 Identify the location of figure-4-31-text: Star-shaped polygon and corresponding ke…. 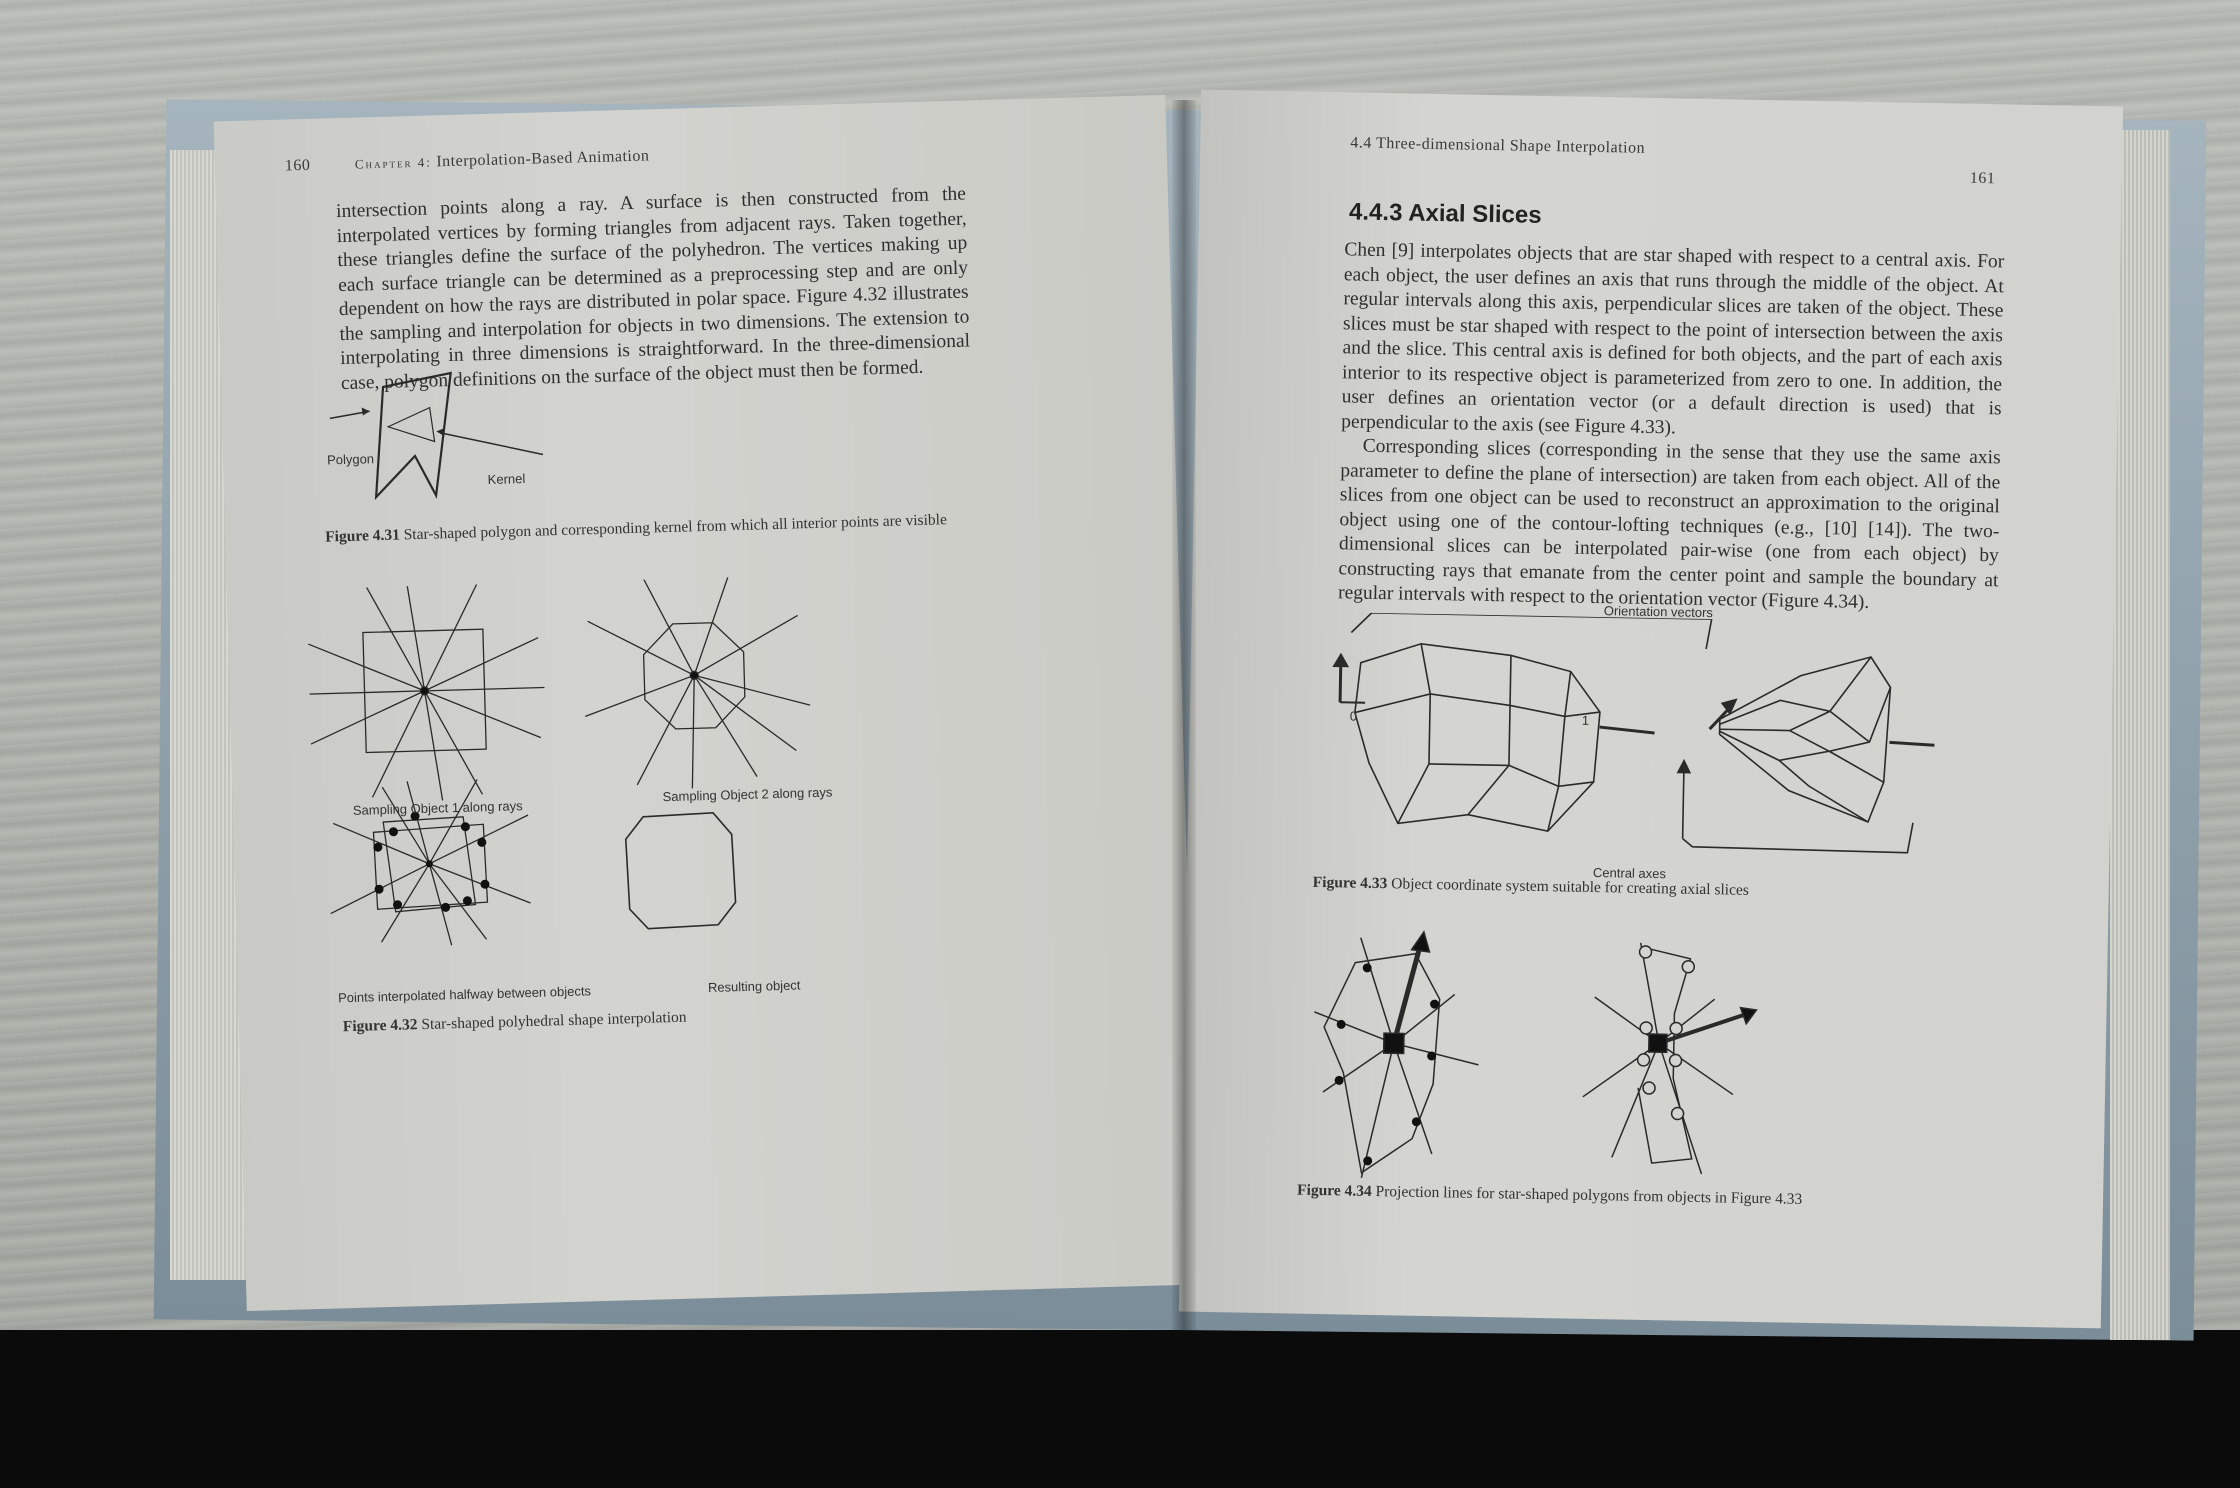
(675, 527).